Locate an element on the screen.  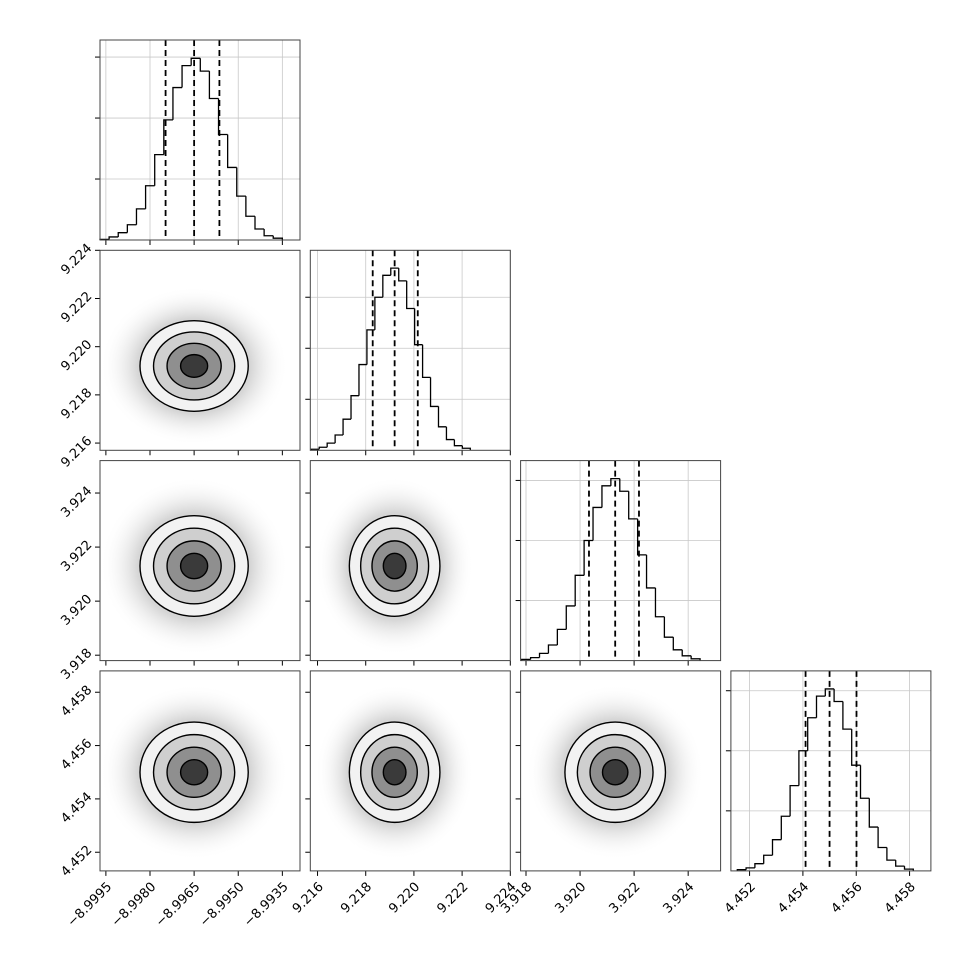
x-tick-label: 3.920 is located at coordinates (570, 898).